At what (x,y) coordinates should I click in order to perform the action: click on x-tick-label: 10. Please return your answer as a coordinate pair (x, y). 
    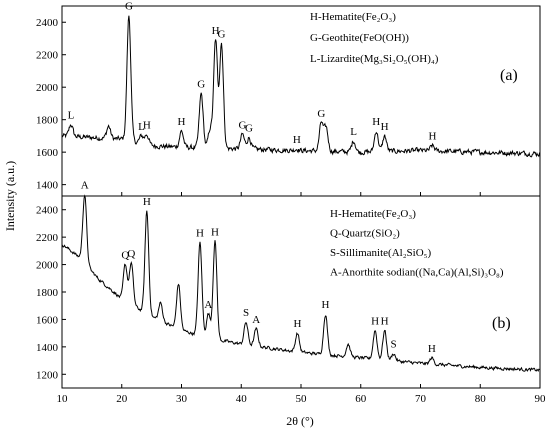
    Looking at the image, I should click on (63, 399).